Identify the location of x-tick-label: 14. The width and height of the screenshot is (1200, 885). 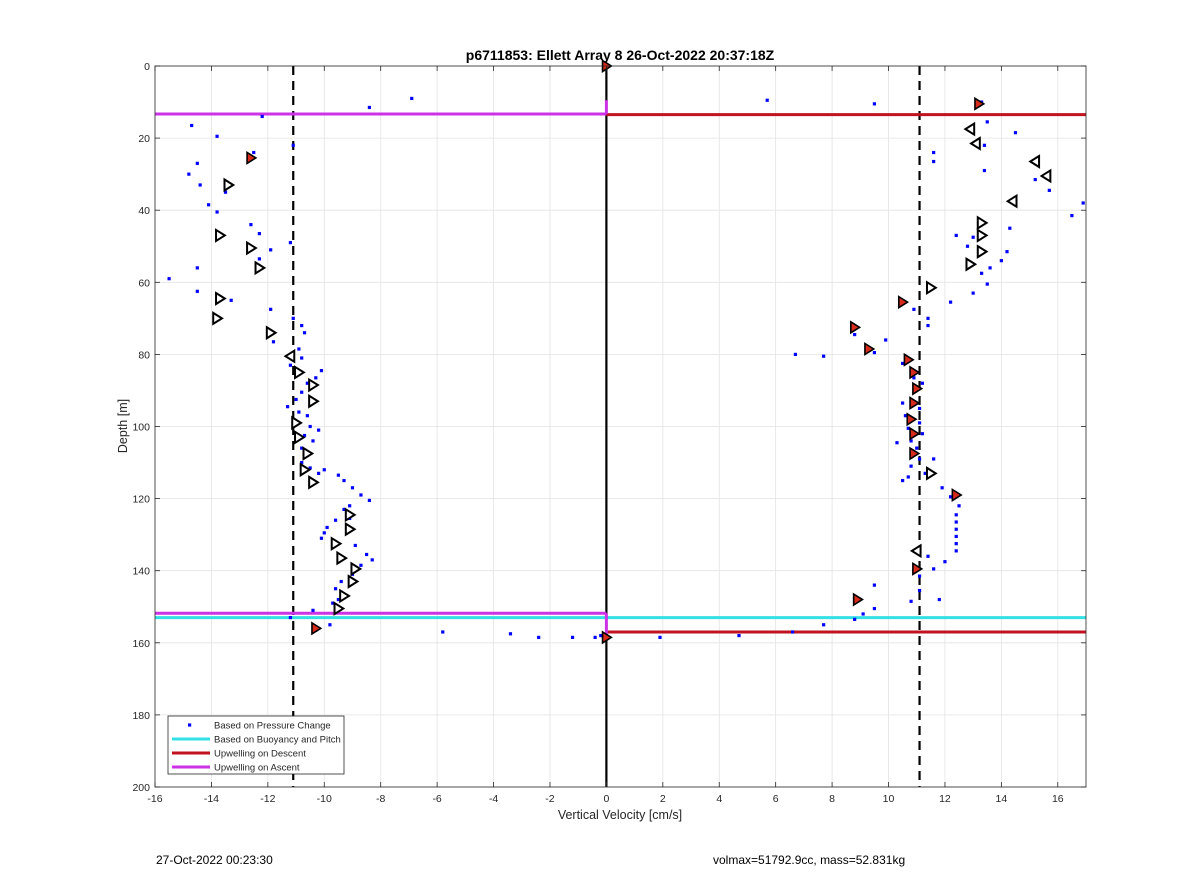
(1002, 799).